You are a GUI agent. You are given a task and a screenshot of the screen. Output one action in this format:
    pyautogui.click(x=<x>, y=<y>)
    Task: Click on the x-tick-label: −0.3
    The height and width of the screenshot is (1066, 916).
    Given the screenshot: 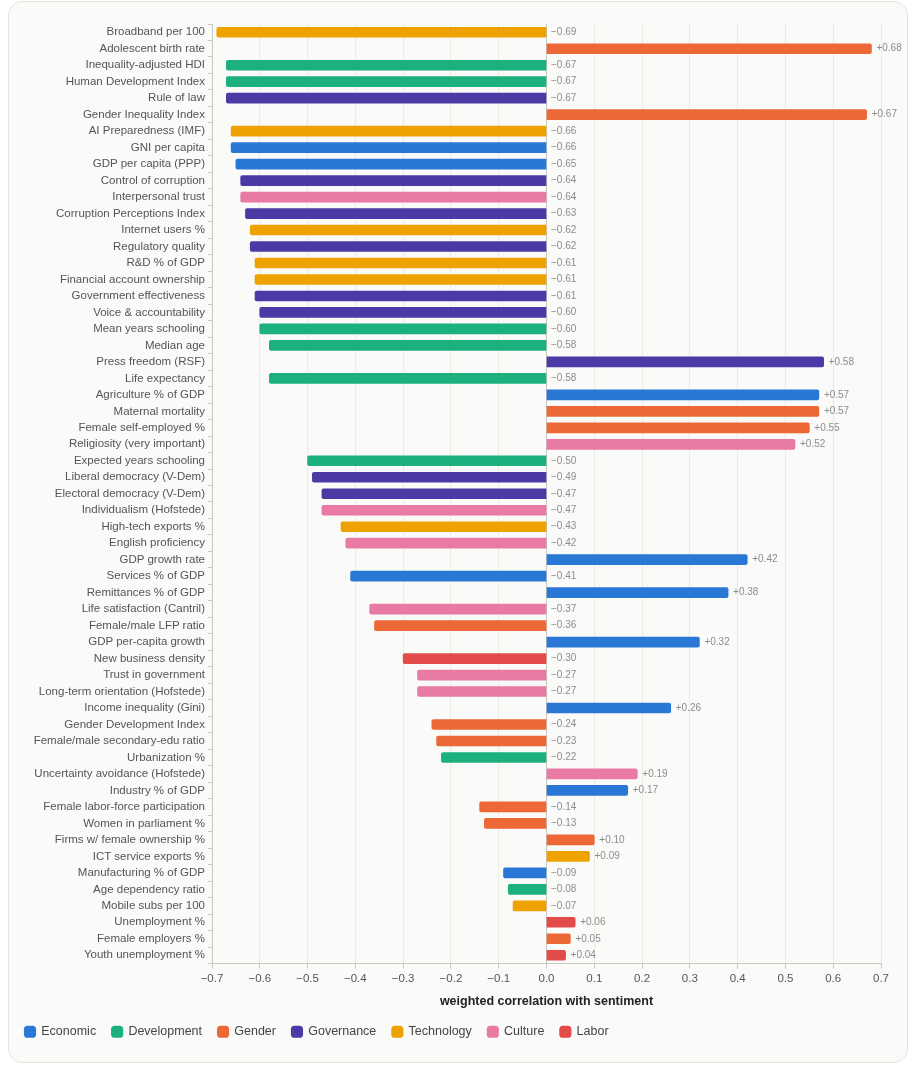 What is the action you would take?
    pyautogui.click(x=403, y=977)
    